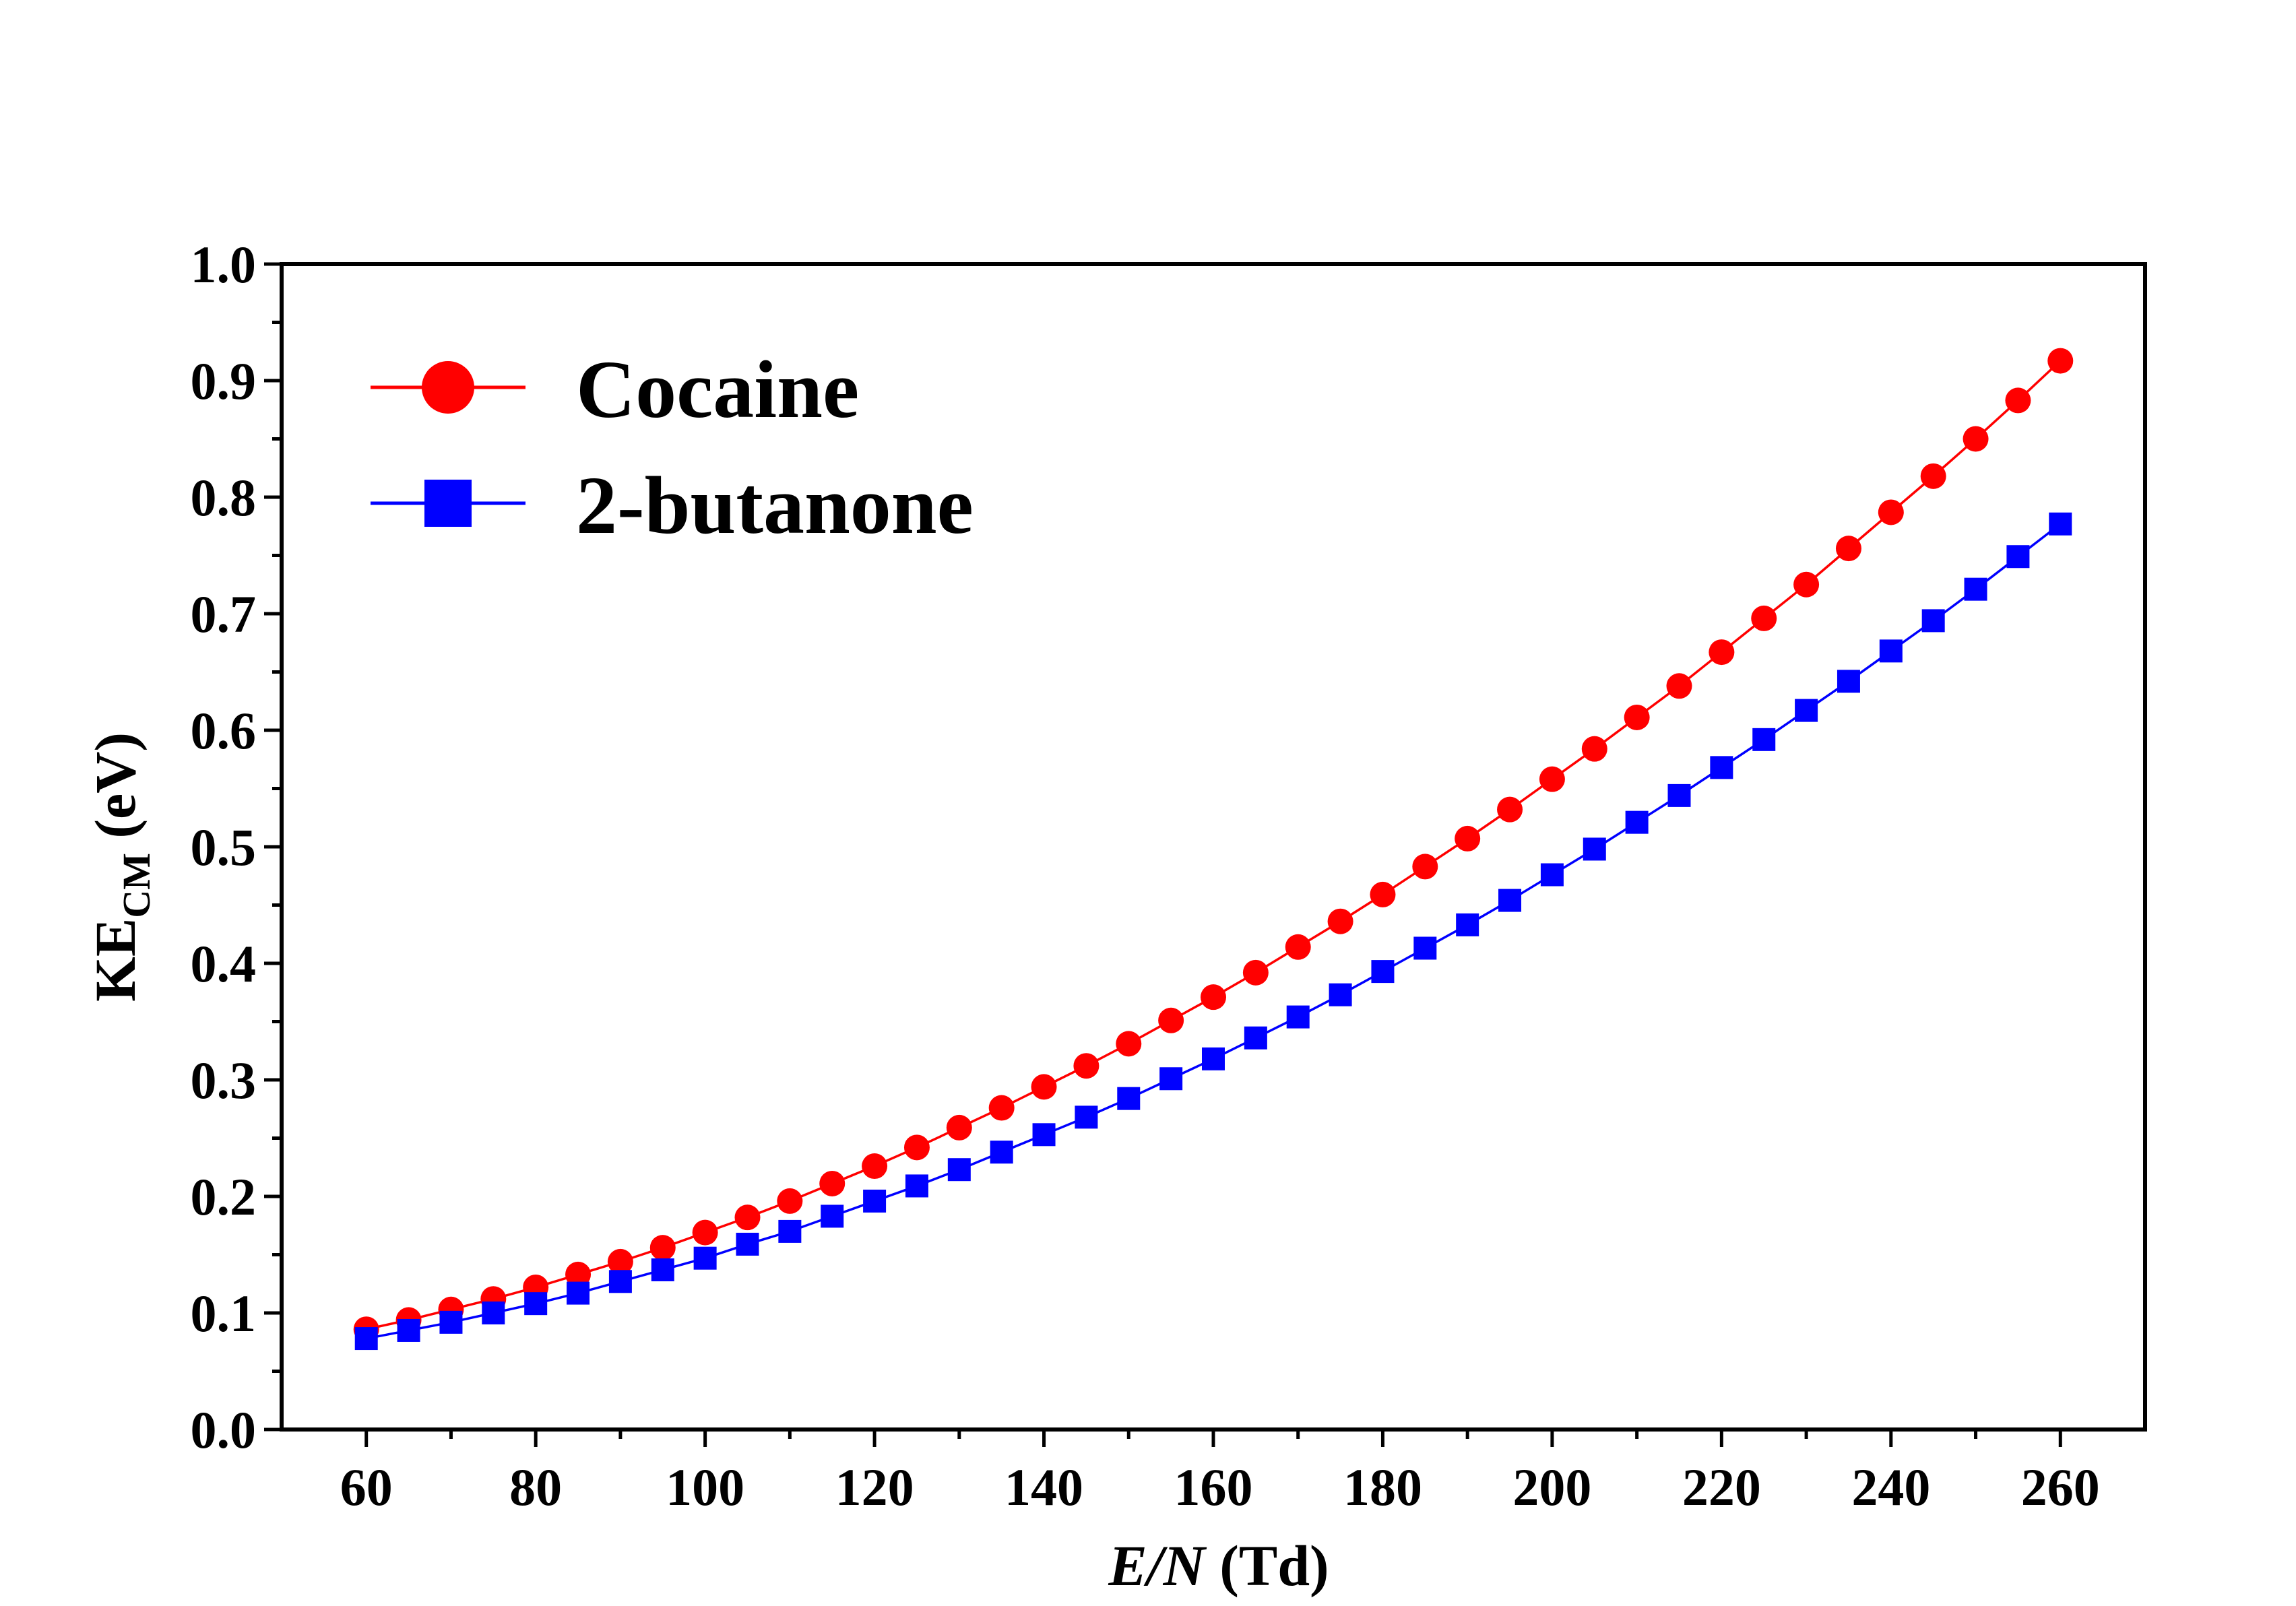  Describe the element at coordinates (115, 960) in the screenshot. I see `y-axis-title-main: KE` at that location.